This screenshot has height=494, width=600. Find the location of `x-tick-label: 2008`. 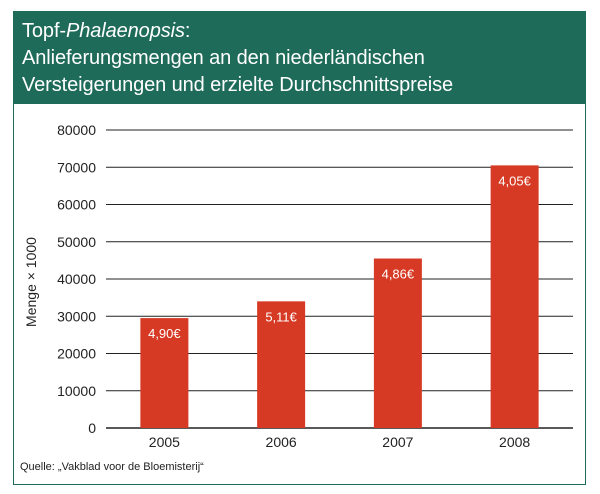

x-tick-label: 2008 is located at coordinates (514, 442).